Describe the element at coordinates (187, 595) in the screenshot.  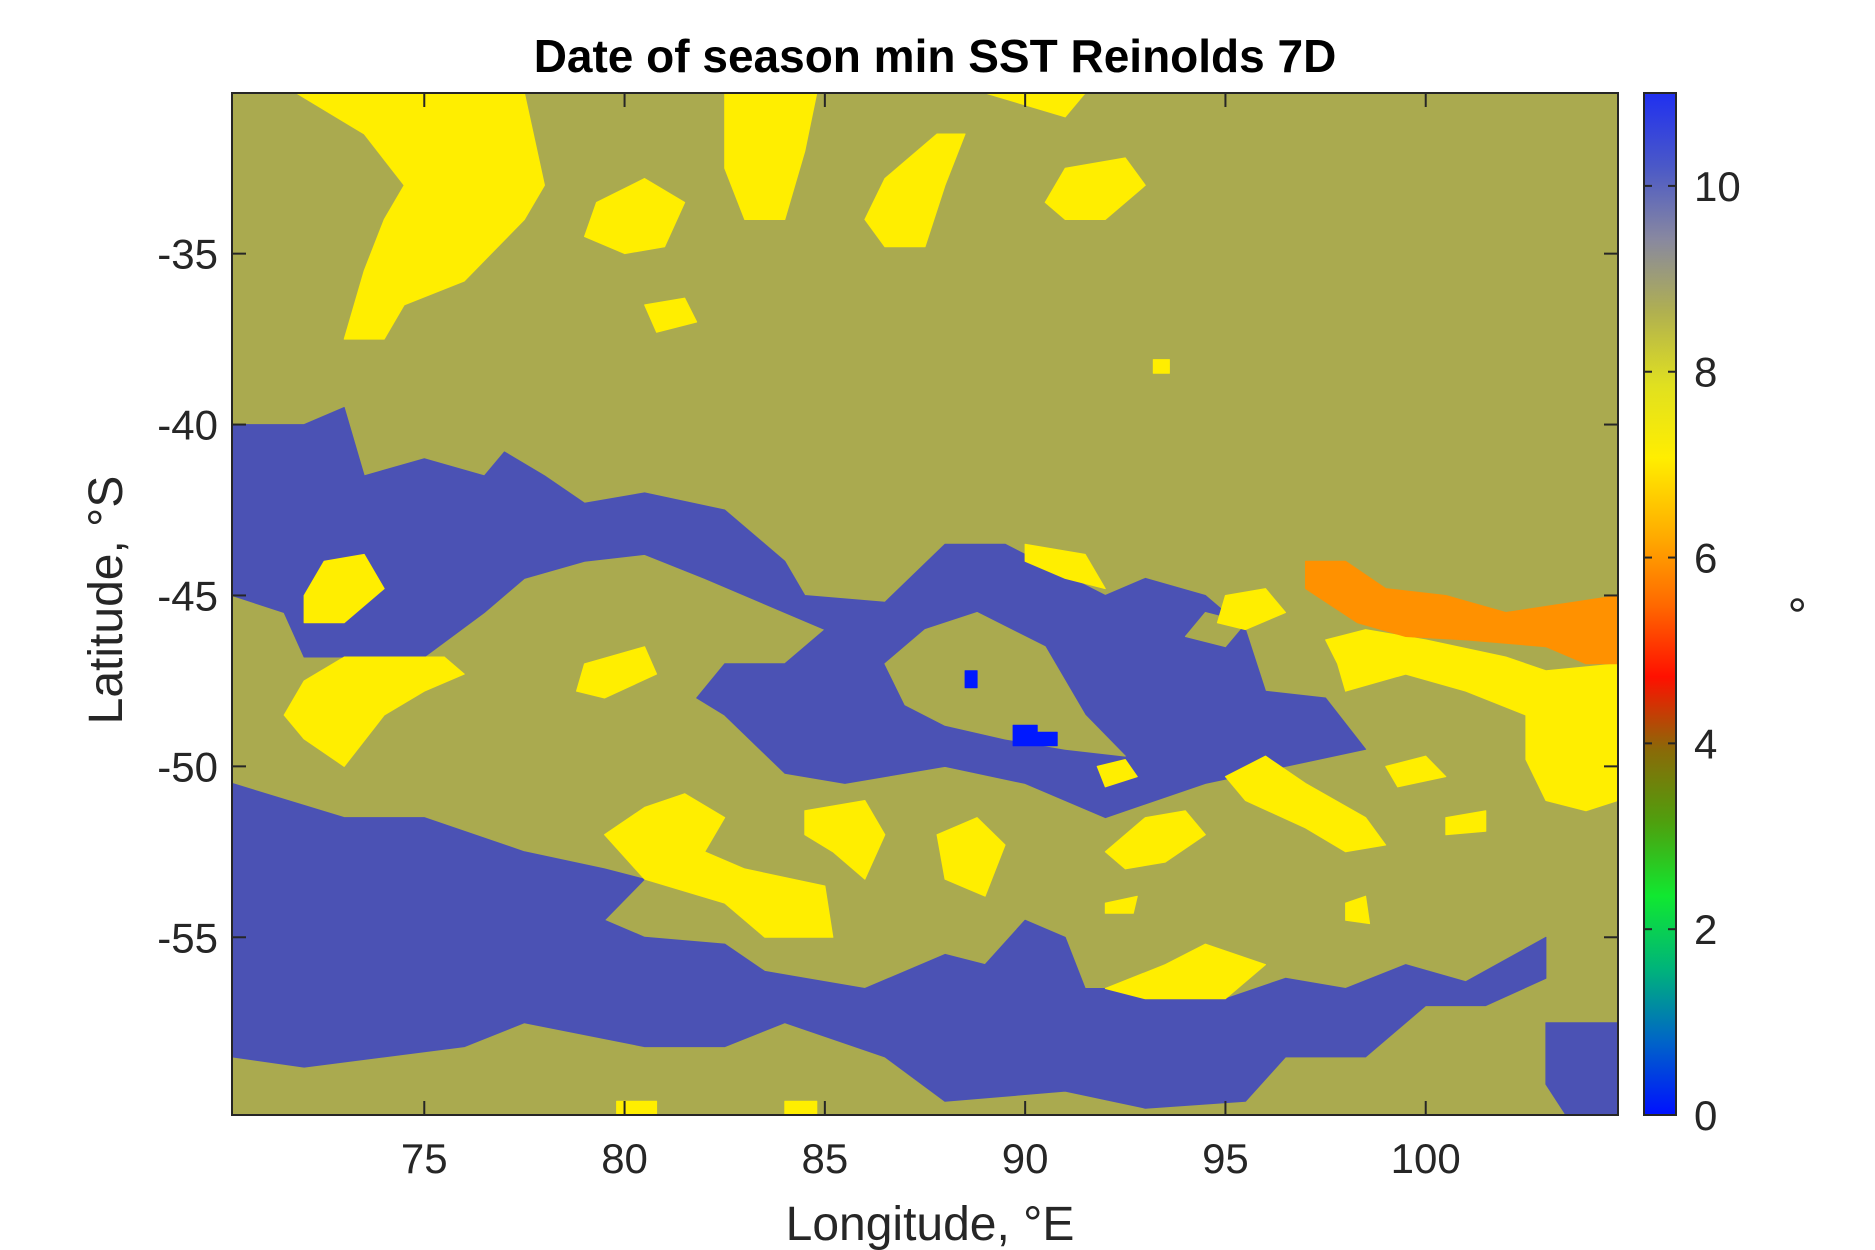
I see `y-tick-label: -45` at that location.